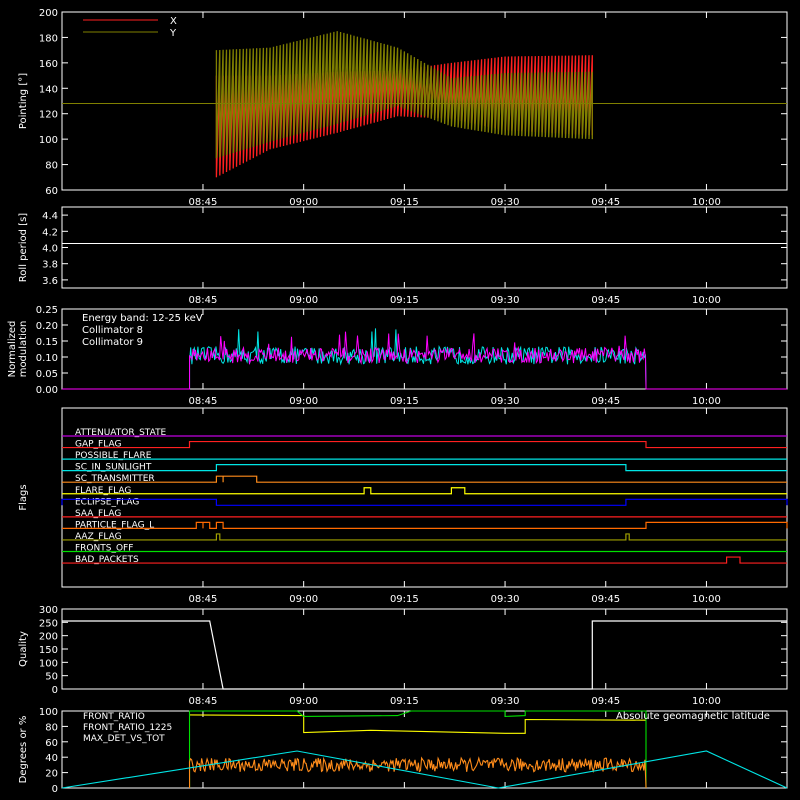 The width and height of the screenshot is (800, 800). What do you see at coordinates (424, 479) in the screenshot?
I see `flag-trace-sc-transmitter` at bounding box center [424, 479].